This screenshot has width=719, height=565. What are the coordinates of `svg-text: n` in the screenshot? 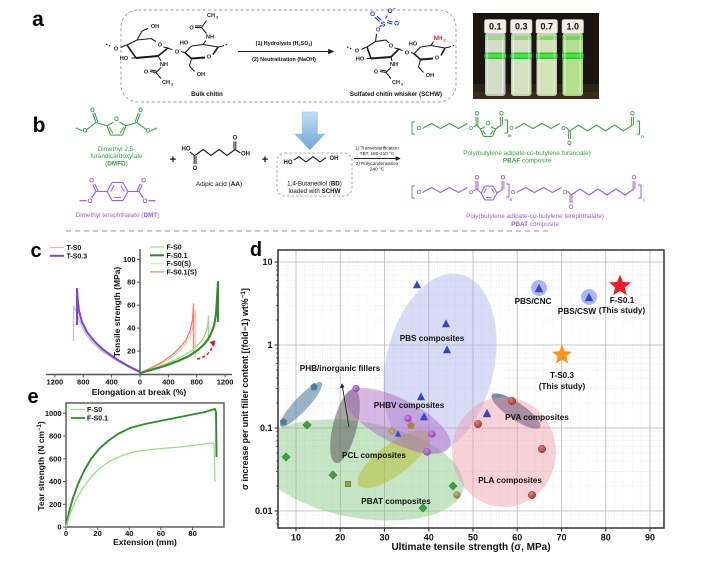 It's located at (642, 136).